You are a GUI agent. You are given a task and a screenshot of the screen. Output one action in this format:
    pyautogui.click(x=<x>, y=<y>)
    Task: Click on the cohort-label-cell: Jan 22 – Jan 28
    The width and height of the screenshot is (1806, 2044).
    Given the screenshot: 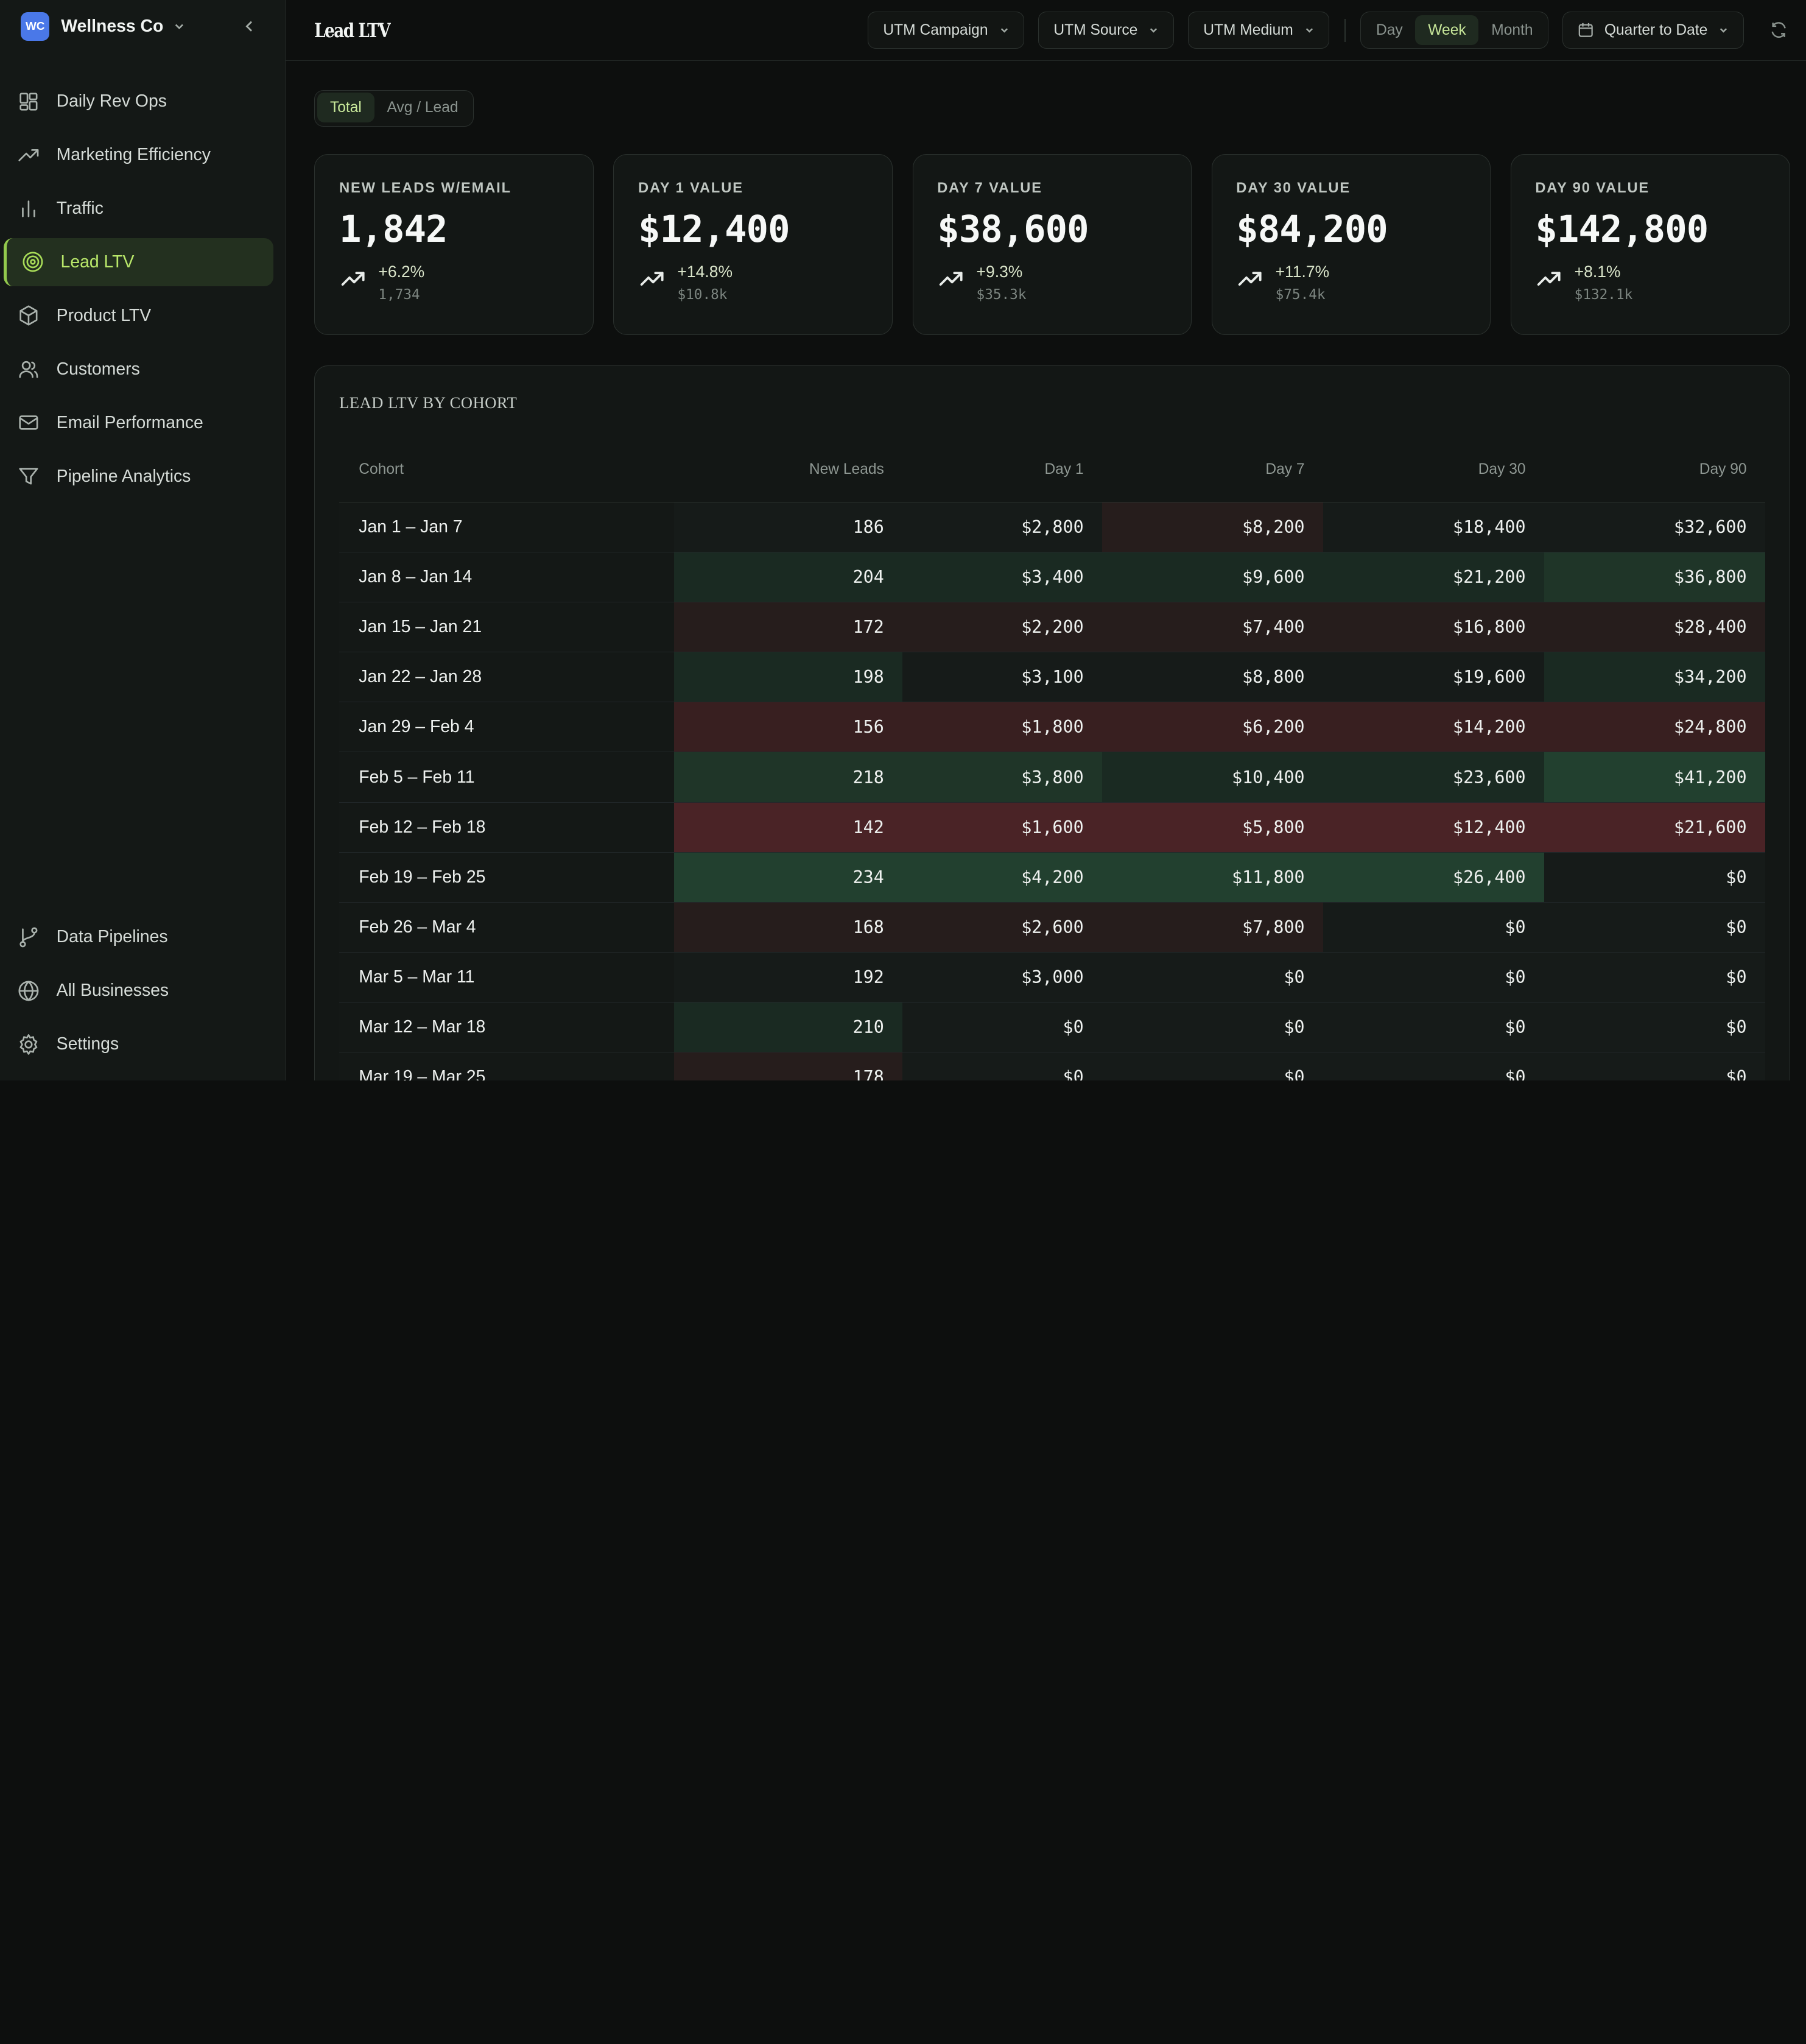 What is the action you would take?
    pyautogui.click(x=507, y=677)
    